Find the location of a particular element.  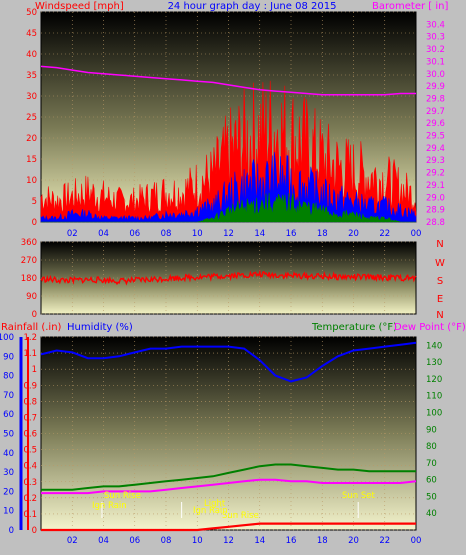

wind-direction-series is located at coordinates (228, 277).